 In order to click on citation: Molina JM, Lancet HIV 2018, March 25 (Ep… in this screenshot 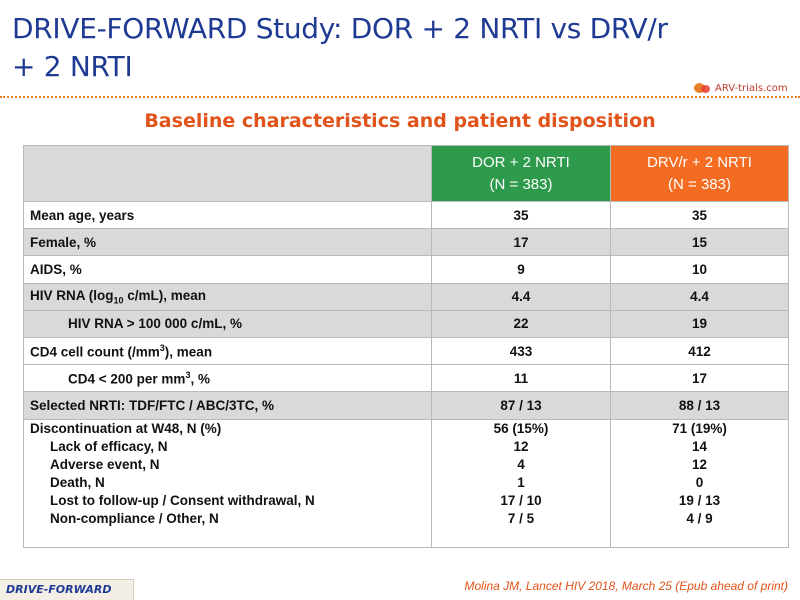, I will do `click(626, 586)`.